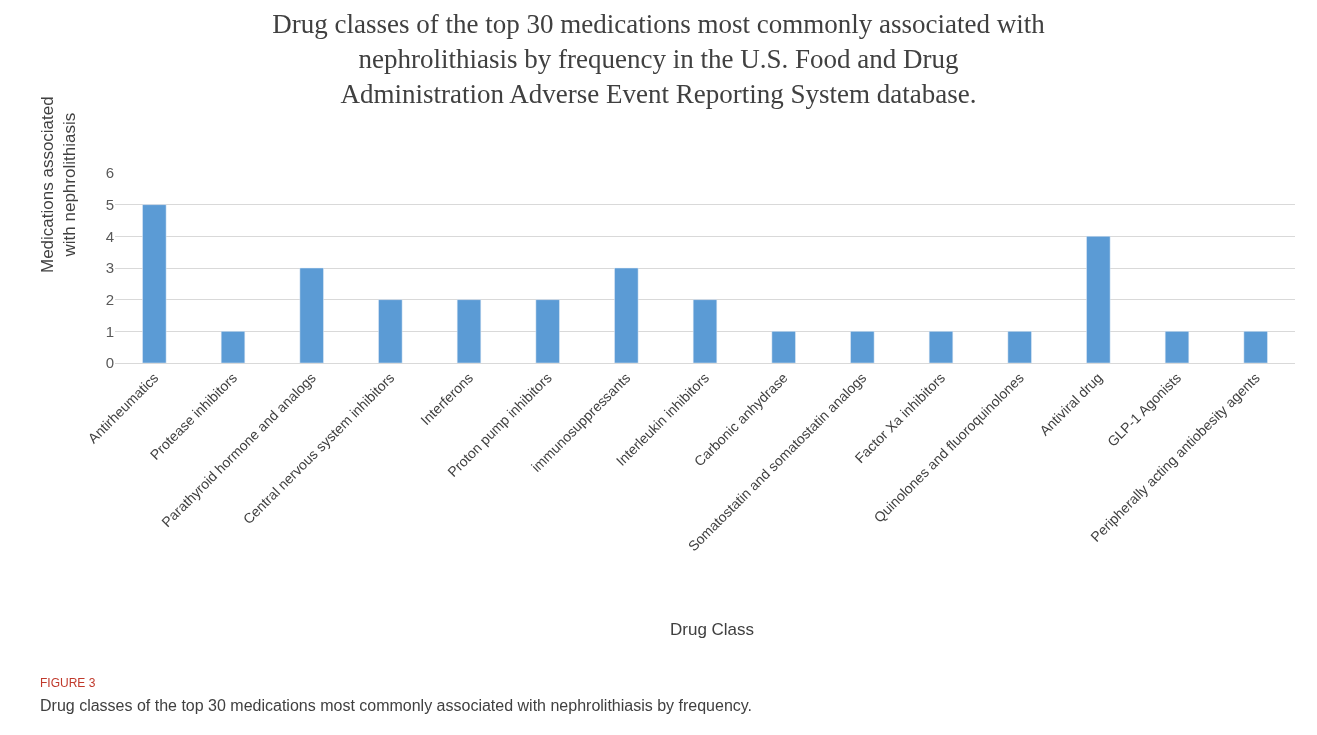  What do you see at coordinates (109, 268) in the screenshot?
I see `y-tick-label: 3` at bounding box center [109, 268].